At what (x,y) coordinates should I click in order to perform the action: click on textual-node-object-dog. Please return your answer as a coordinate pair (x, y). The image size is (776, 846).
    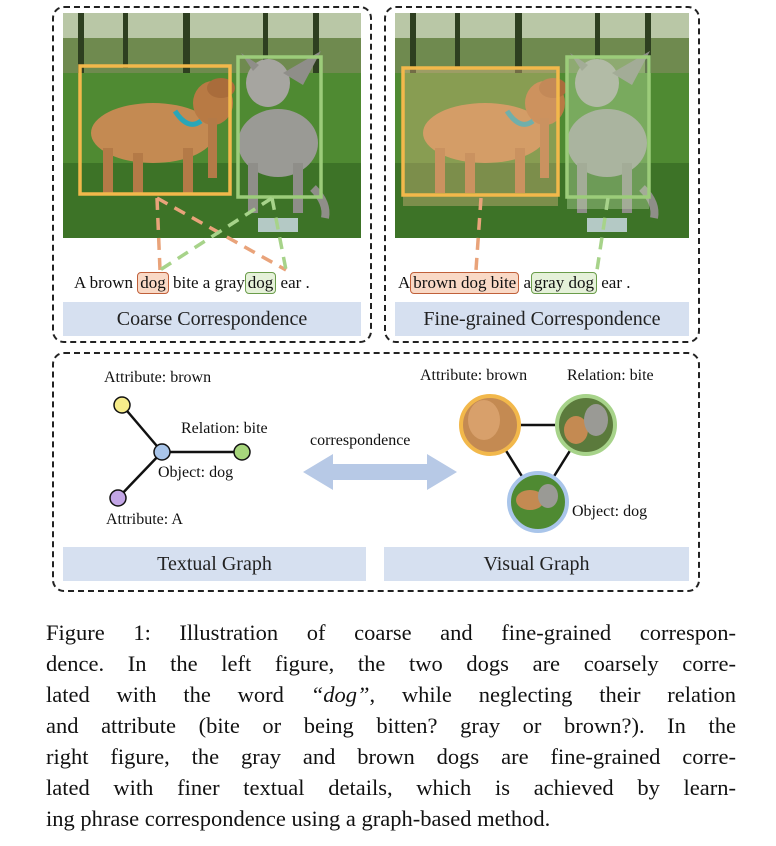
    Looking at the image, I should click on (162, 452).